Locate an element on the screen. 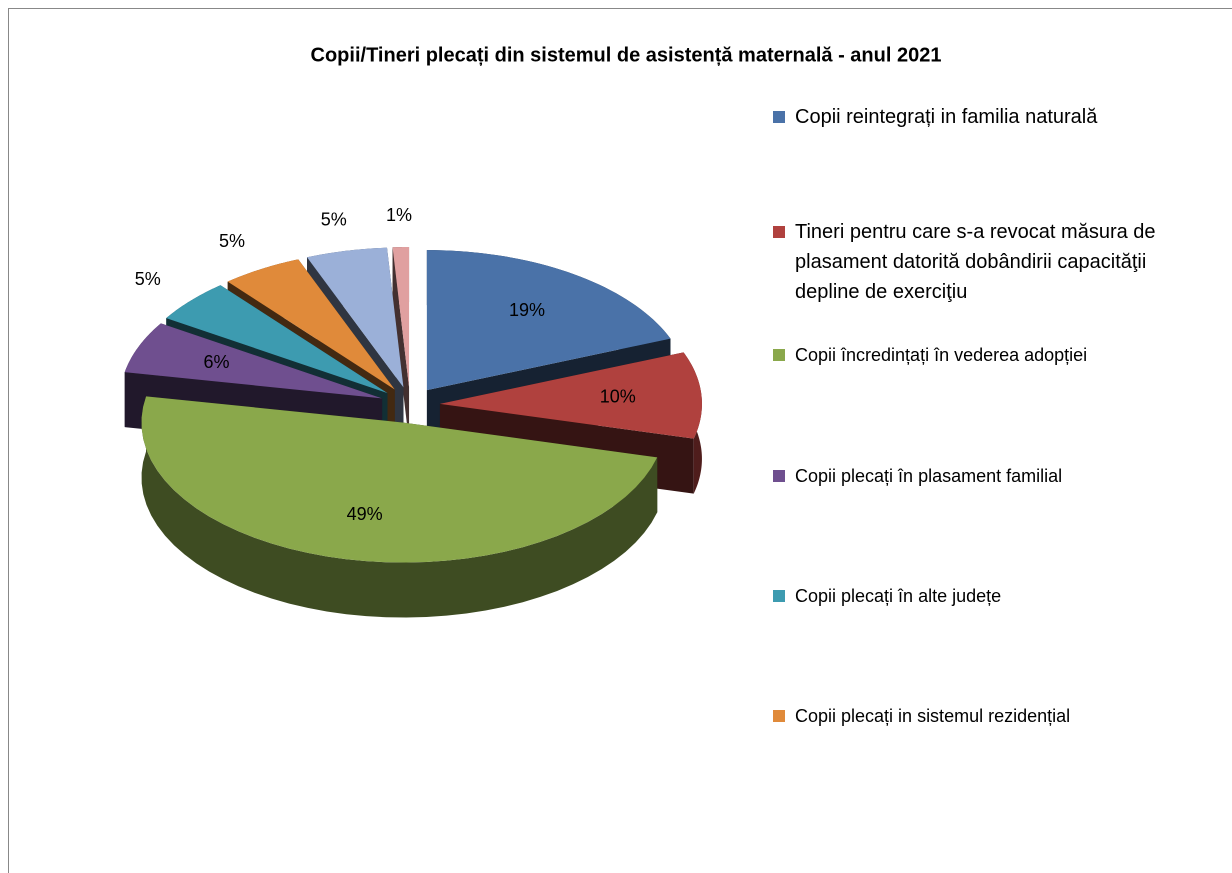 Image resolution: width=1232 pixels, height=873 pixels. legend-label: Copii reintegrați in familia naturală is located at coordinates (946, 117).